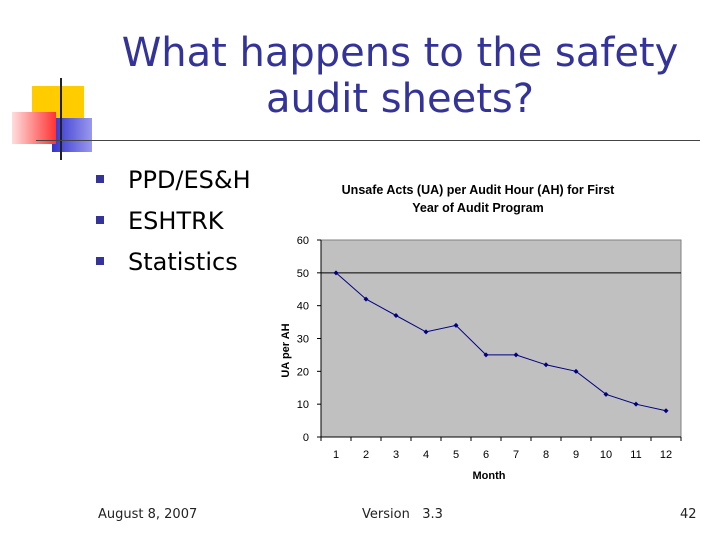 The width and height of the screenshot is (720, 540). I want to click on y-tick-label: 0, so click(306, 438).